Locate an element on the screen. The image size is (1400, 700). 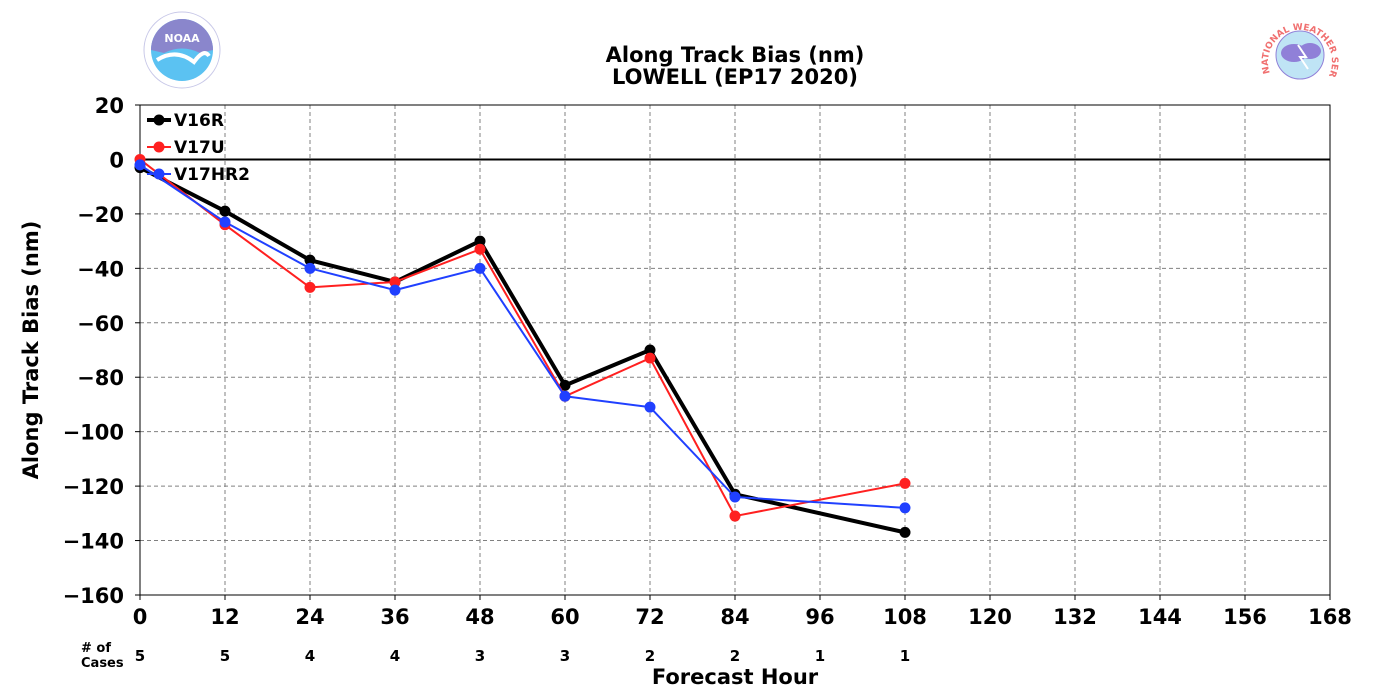
x-tick-label: 48 is located at coordinates (479, 617).